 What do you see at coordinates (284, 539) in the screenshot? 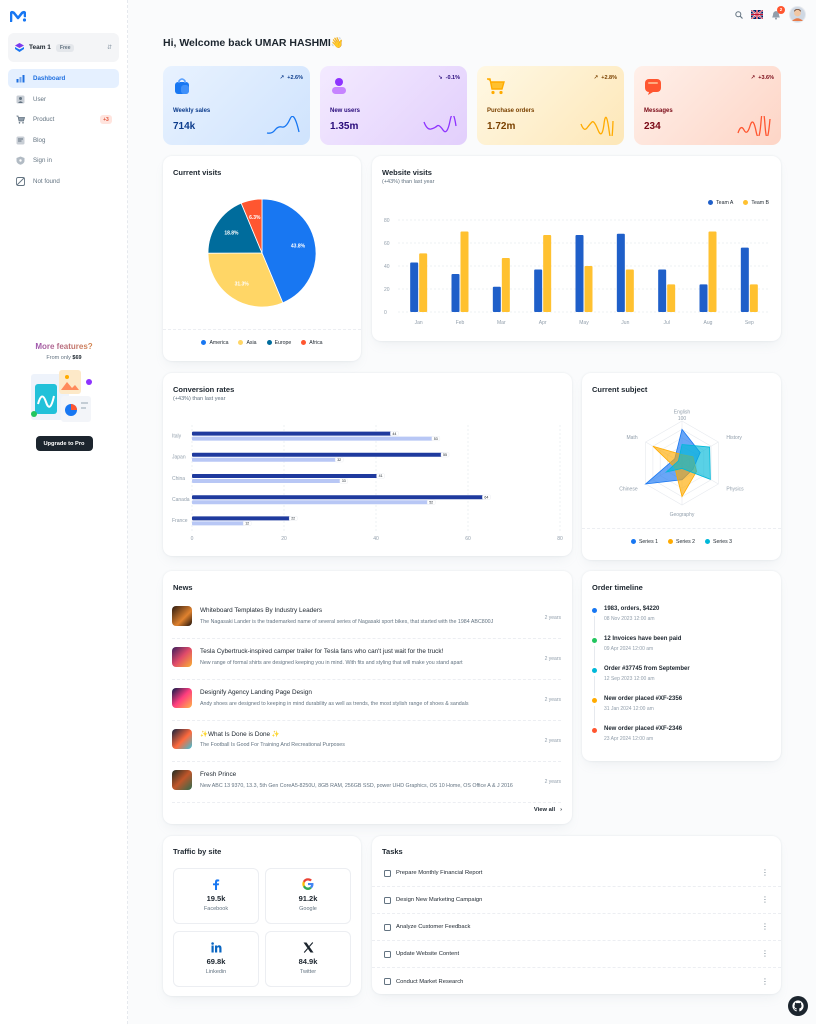
I see `x-tick-label: 20` at bounding box center [284, 539].